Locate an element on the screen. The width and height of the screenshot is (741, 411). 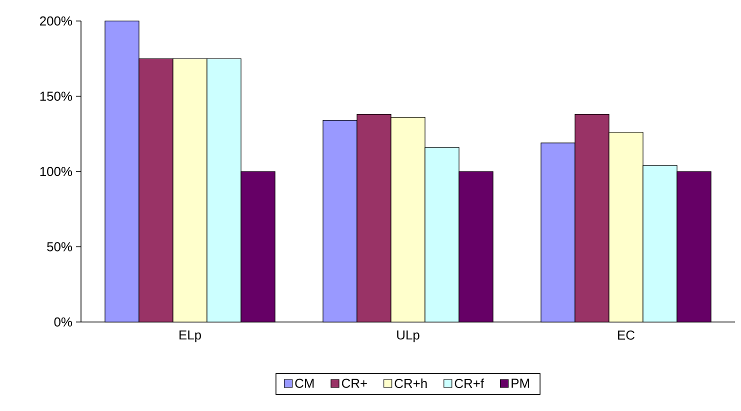
legend-label: CR+h is located at coordinates (410, 383).